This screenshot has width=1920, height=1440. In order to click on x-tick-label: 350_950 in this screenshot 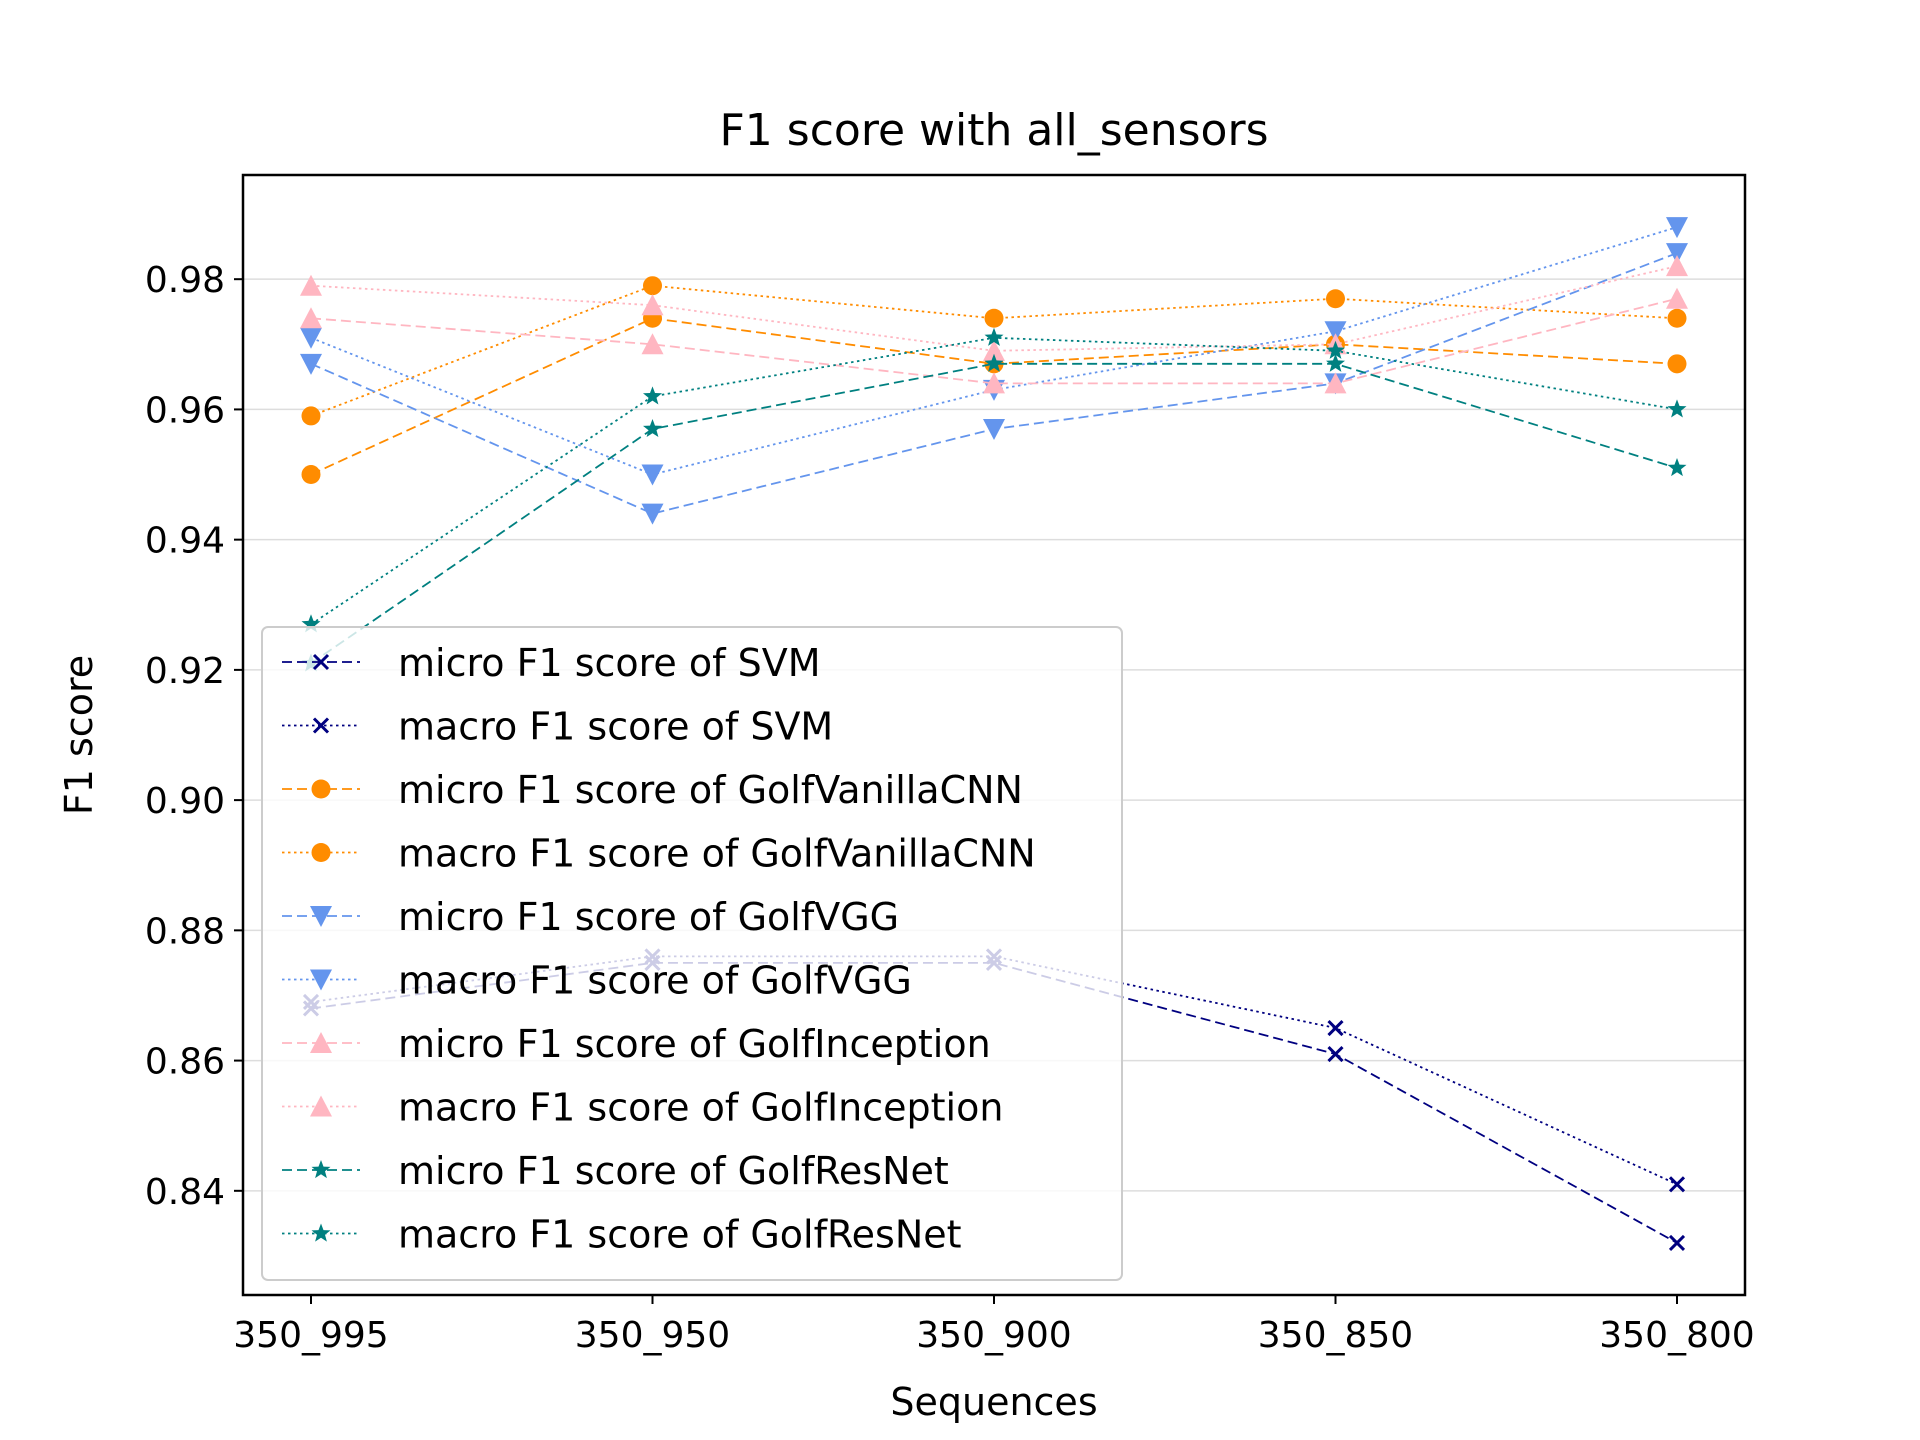, I will do `click(652, 1335)`.